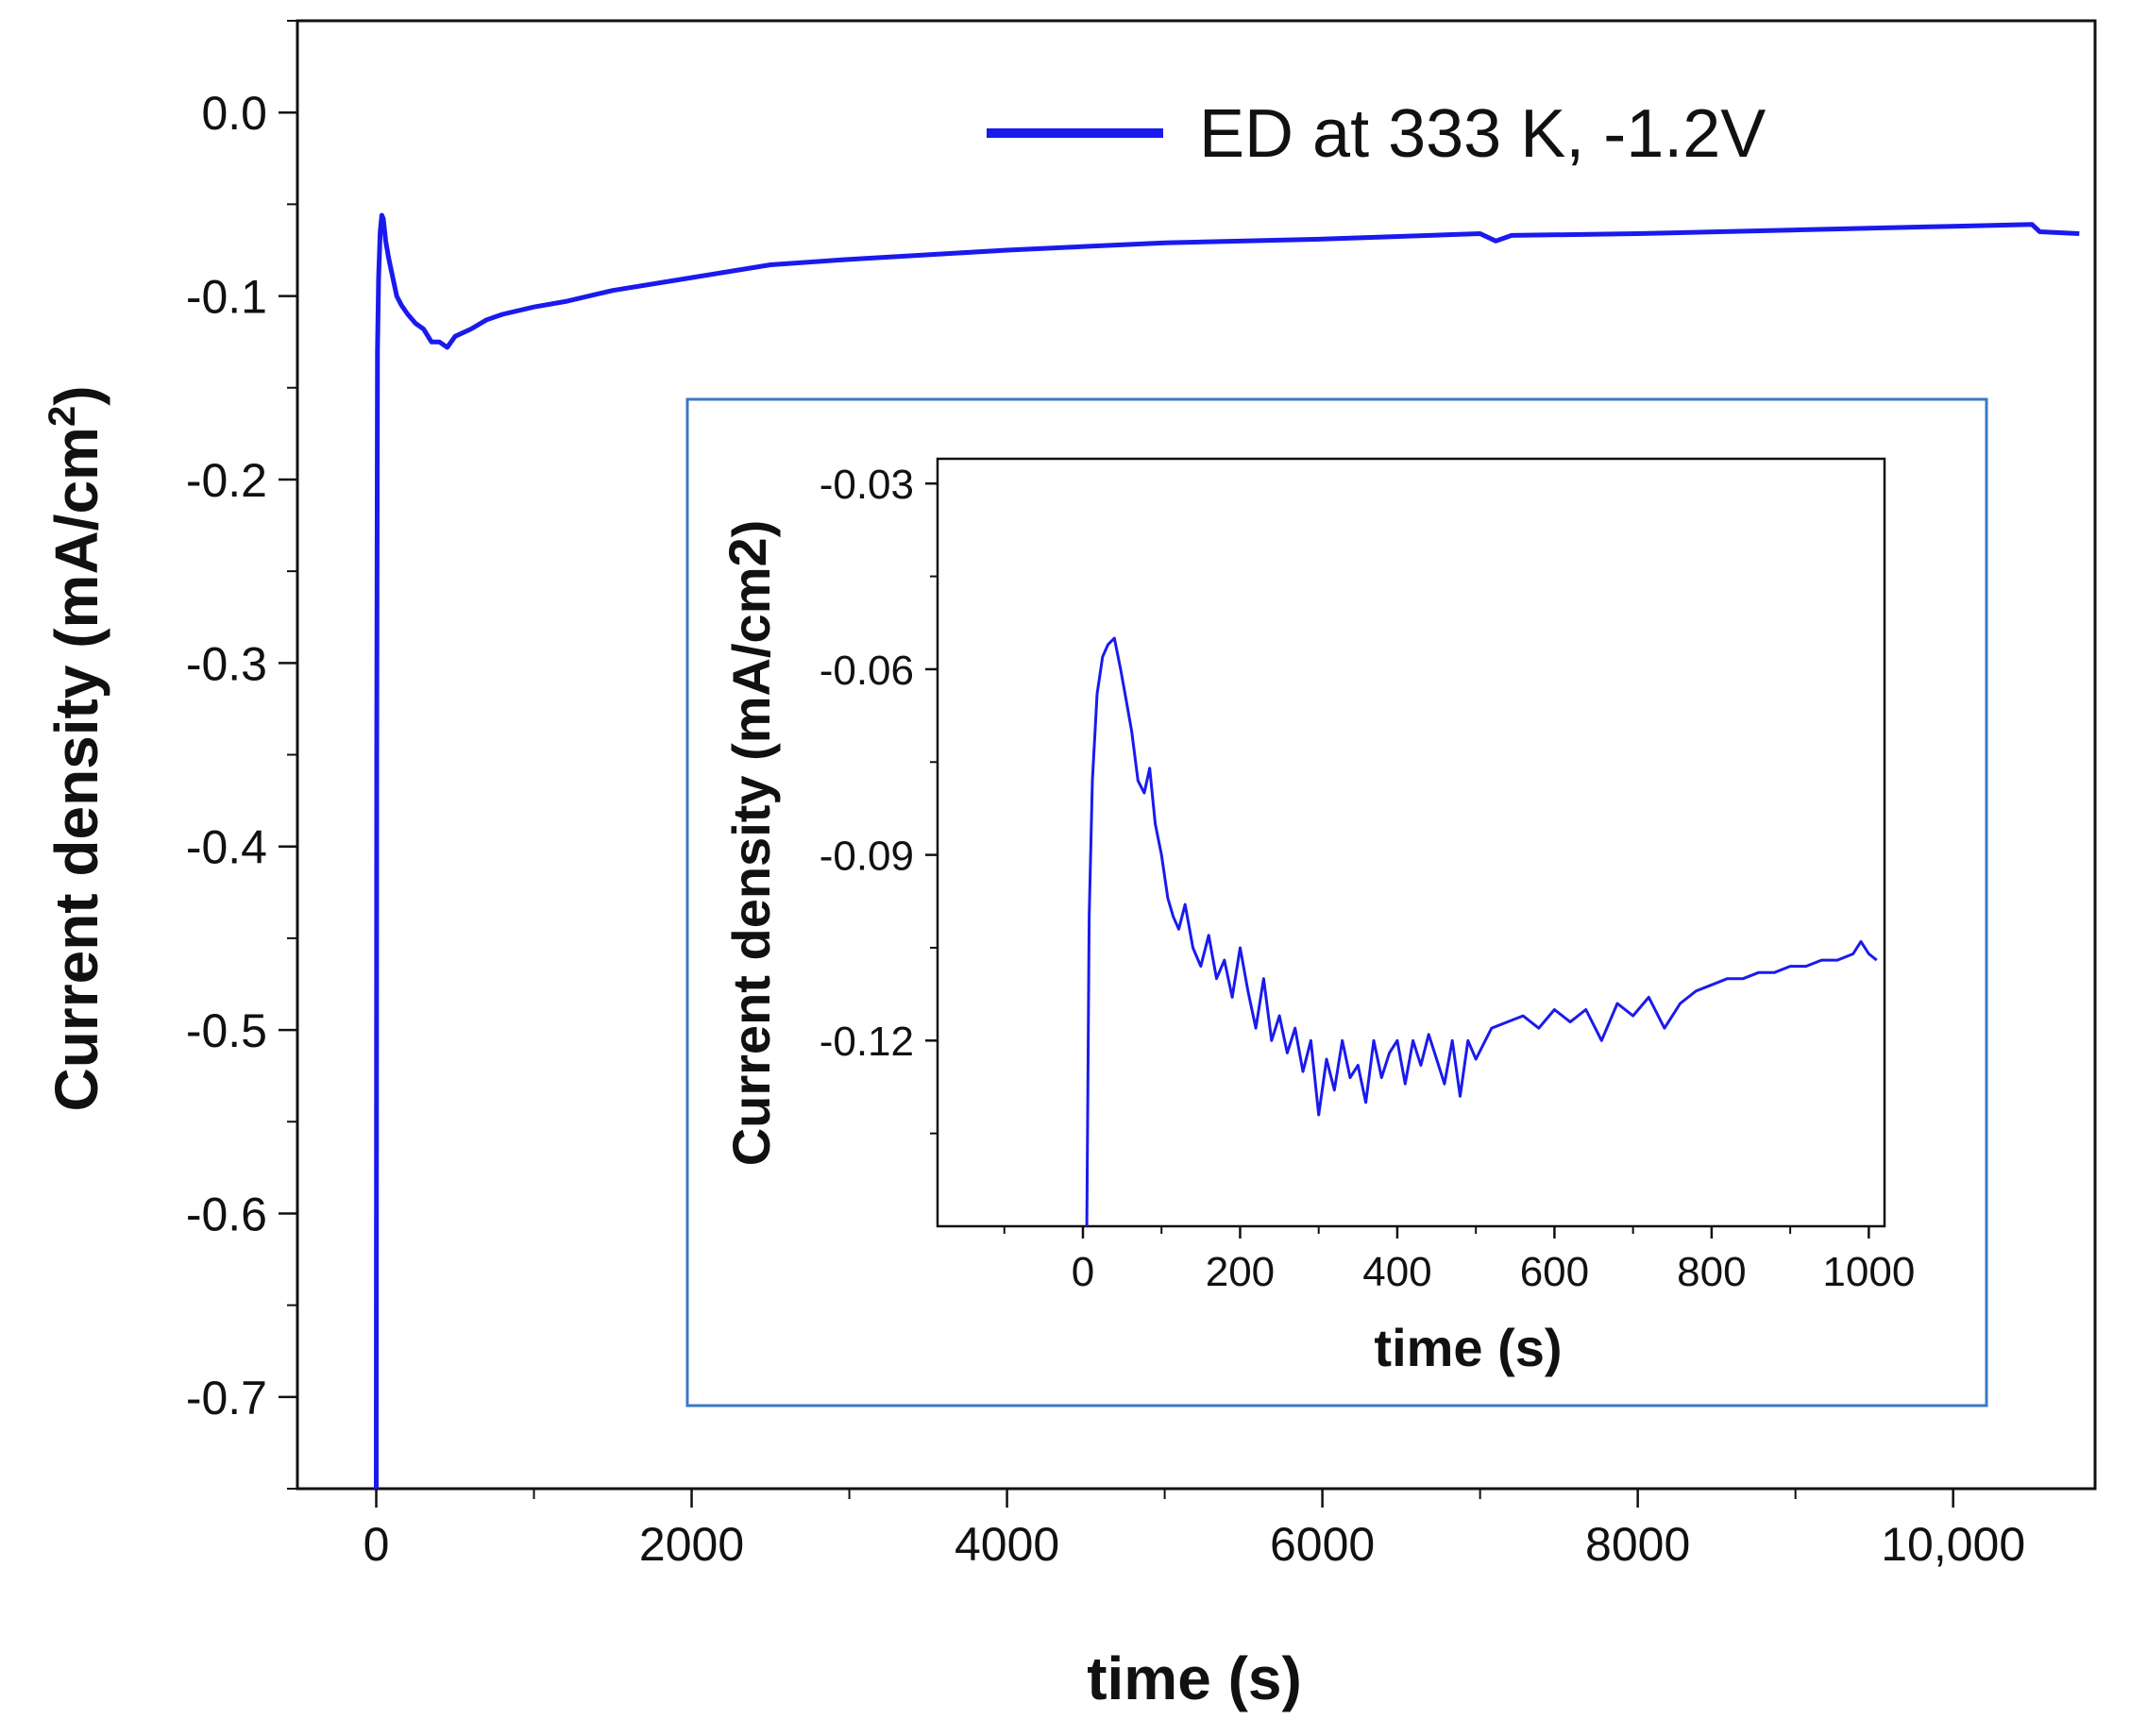  Describe the element at coordinates (1322, 1545) in the screenshot. I see `main-x-tick-label: 6000` at that location.